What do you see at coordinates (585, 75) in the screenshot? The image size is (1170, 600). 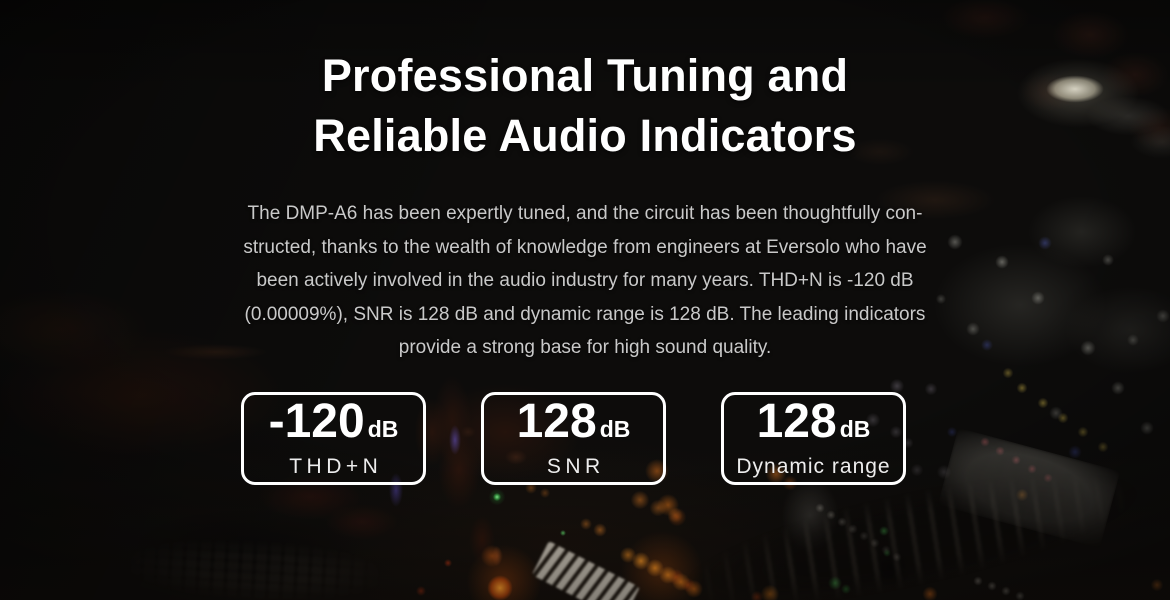 I see `title-line-1: Professional Tuning and` at bounding box center [585, 75].